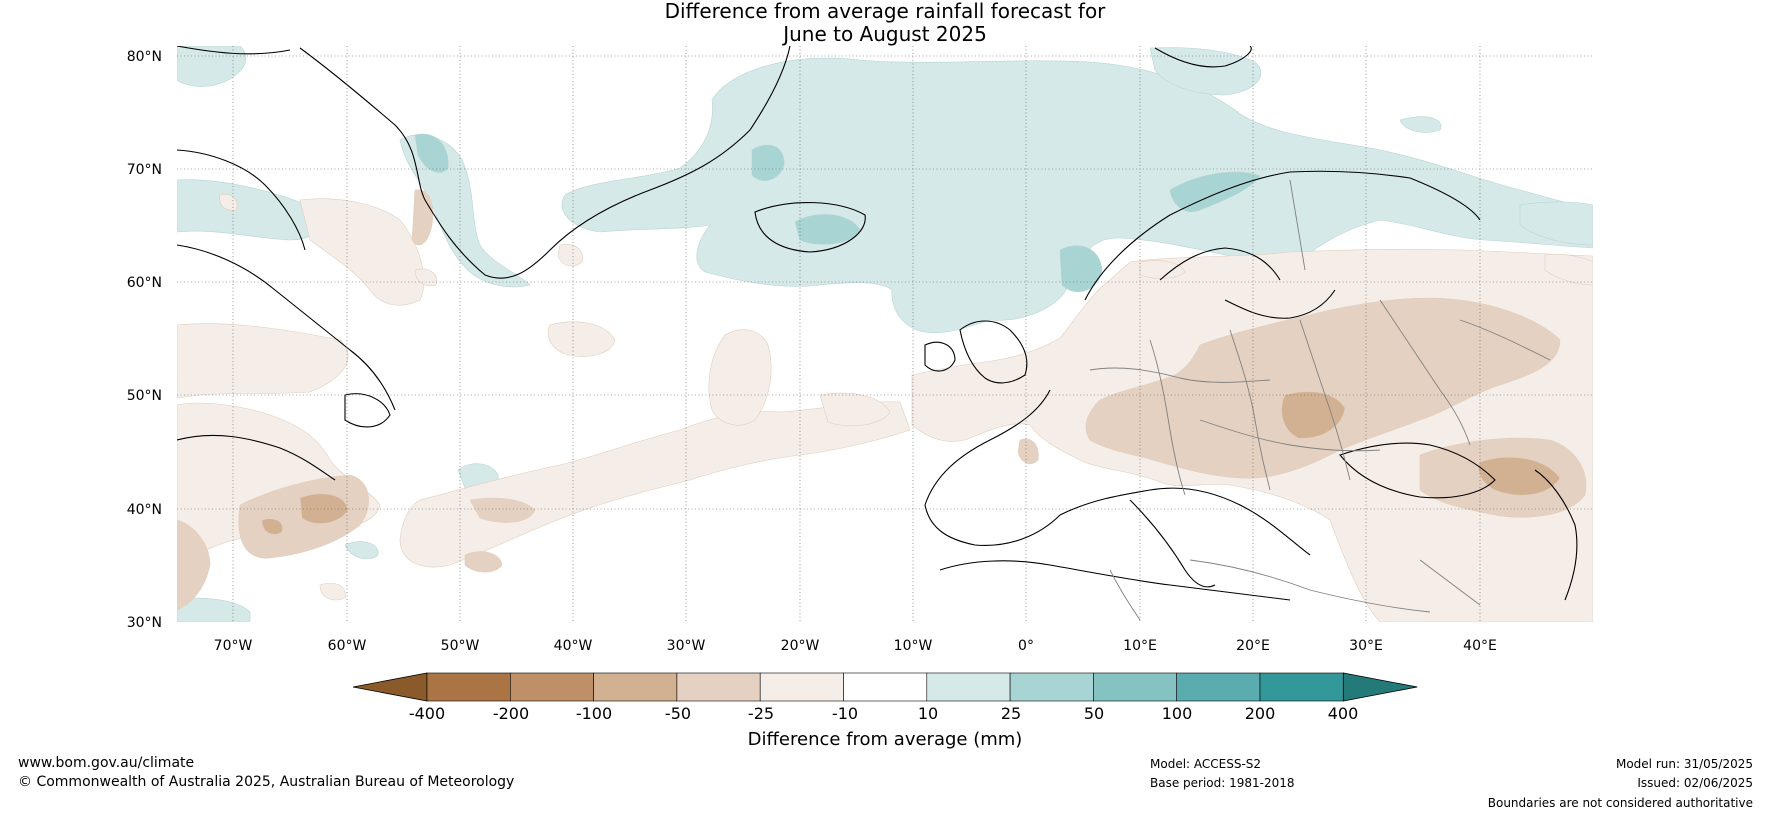 This screenshot has height=816, width=1770. What do you see at coordinates (570, 255) in the screenshot?
I see `small-atlantic-dry-patch` at bounding box center [570, 255].